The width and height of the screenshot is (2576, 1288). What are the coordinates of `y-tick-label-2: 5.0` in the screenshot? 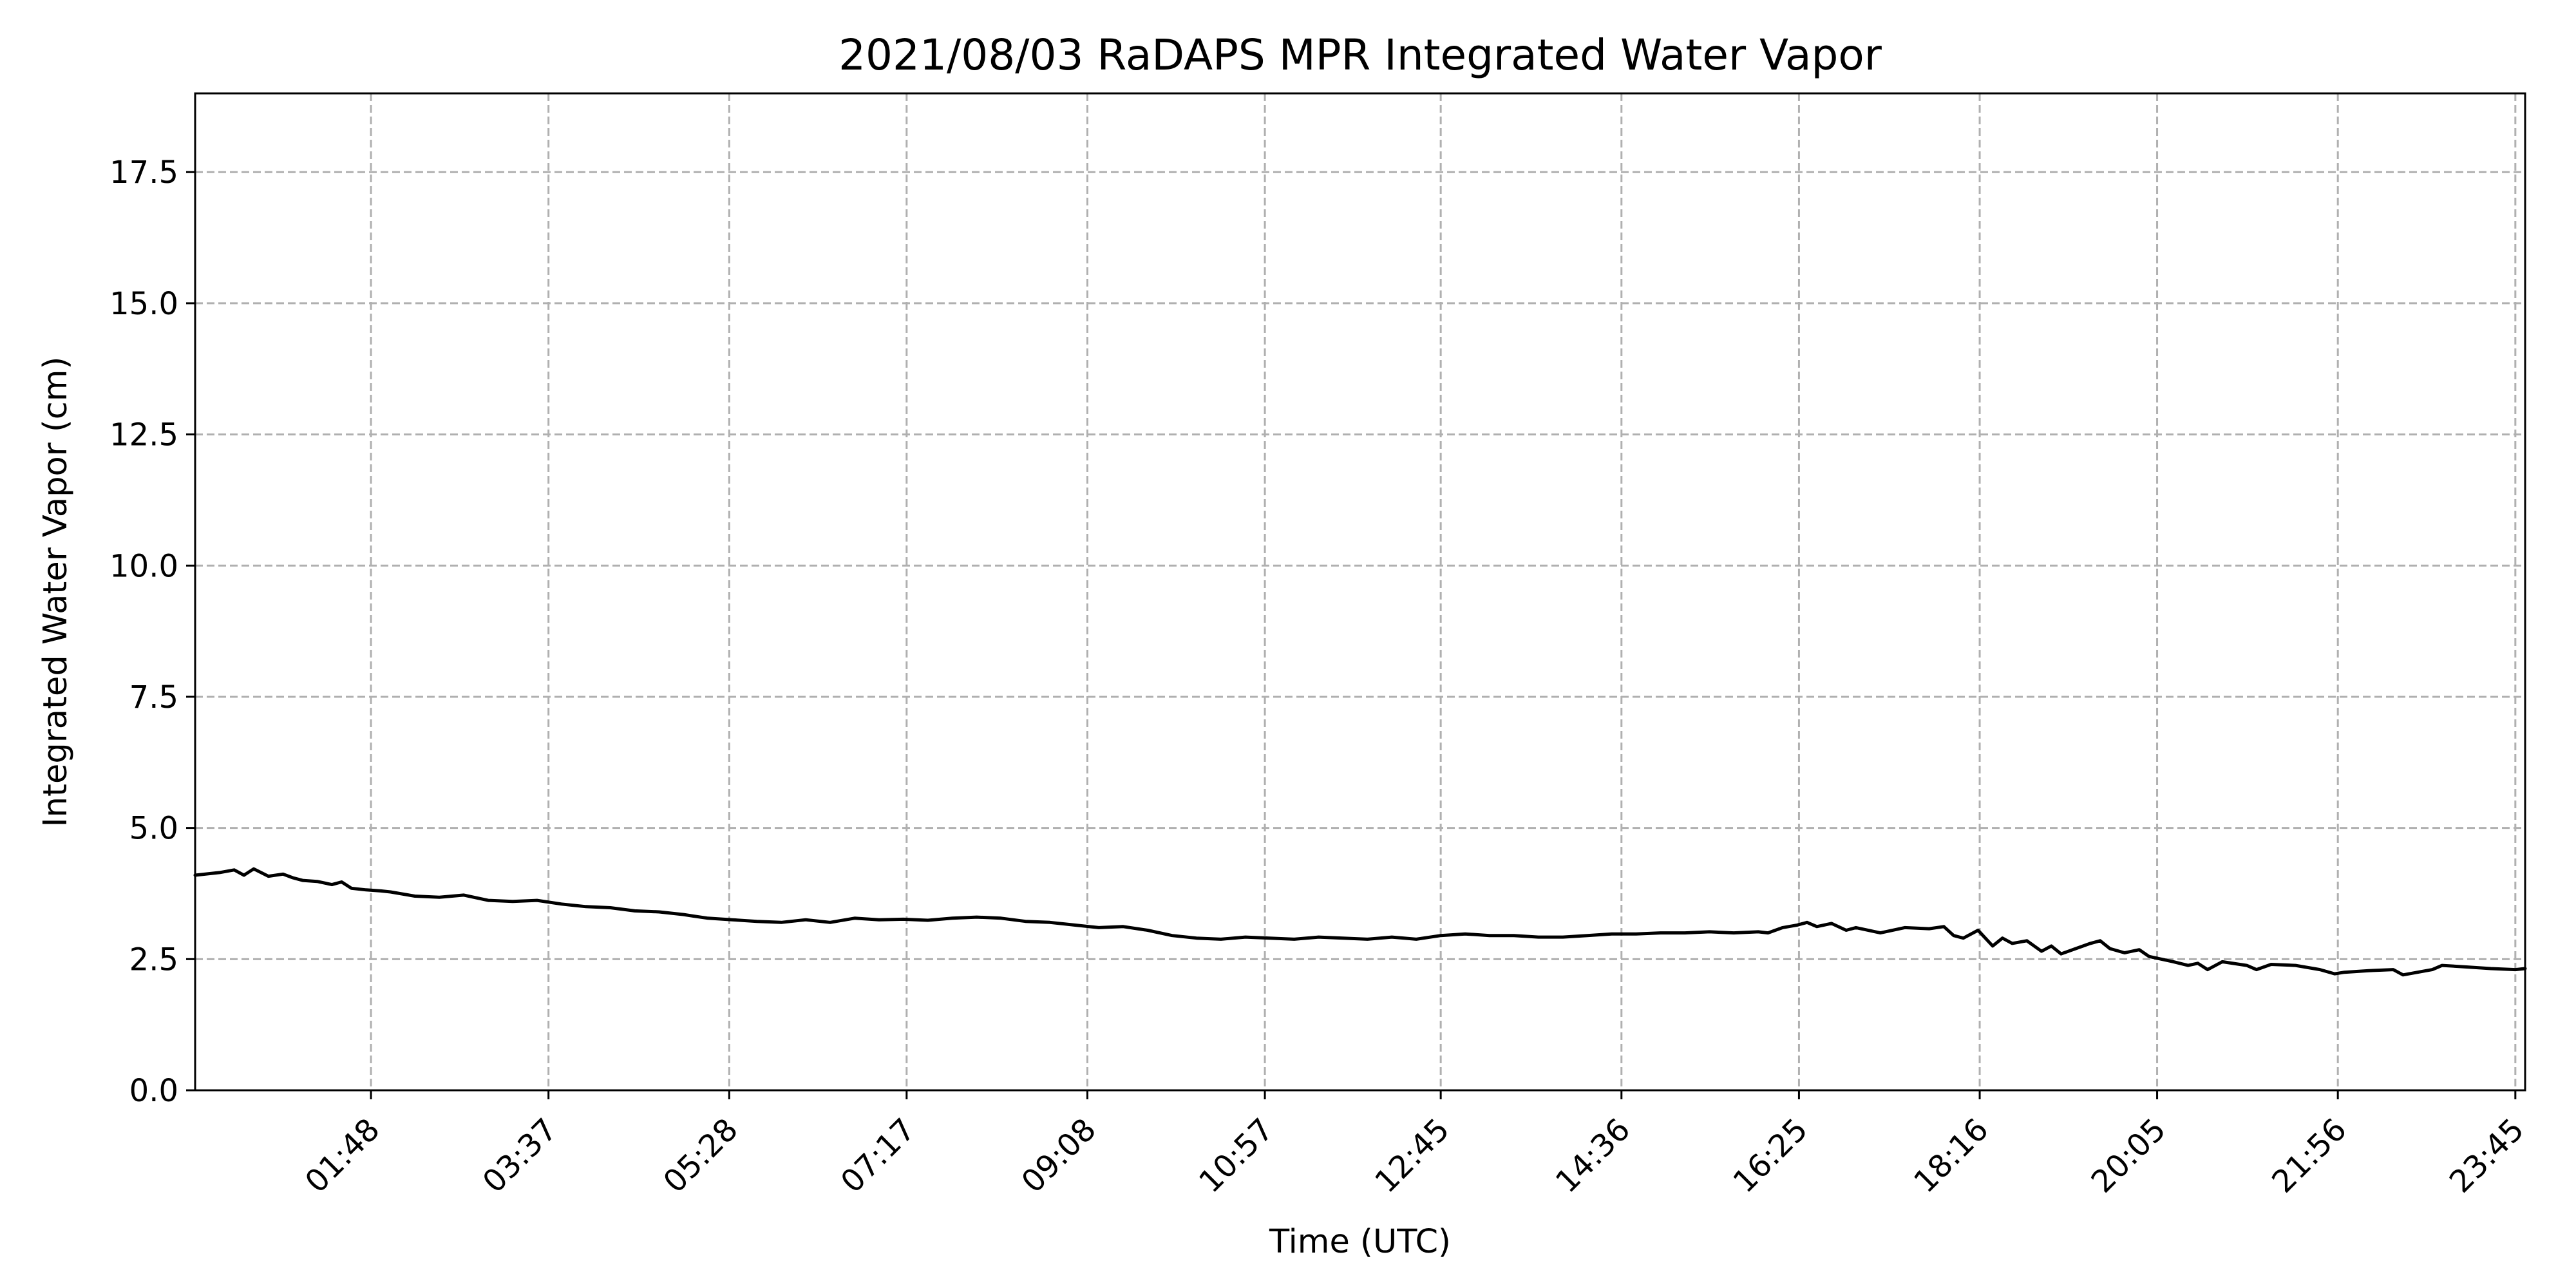 It's located at (153, 829).